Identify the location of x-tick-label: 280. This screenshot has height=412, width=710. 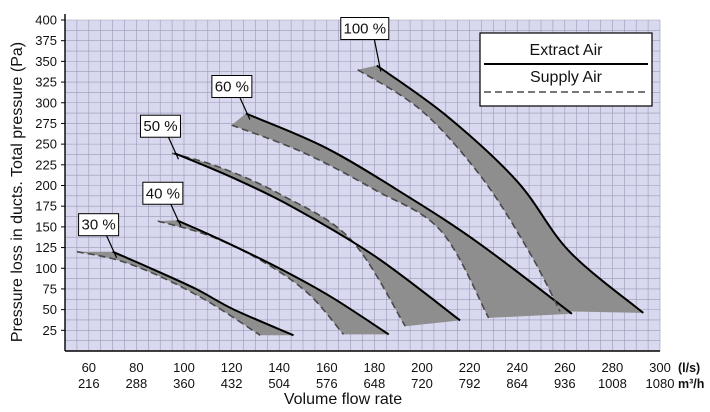
(613, 367).